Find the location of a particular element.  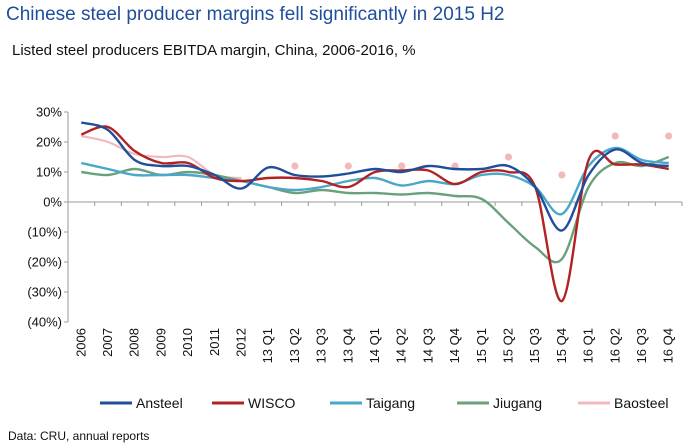

x-tick-label: 14 Q4 is located at coordinates (454, 345).